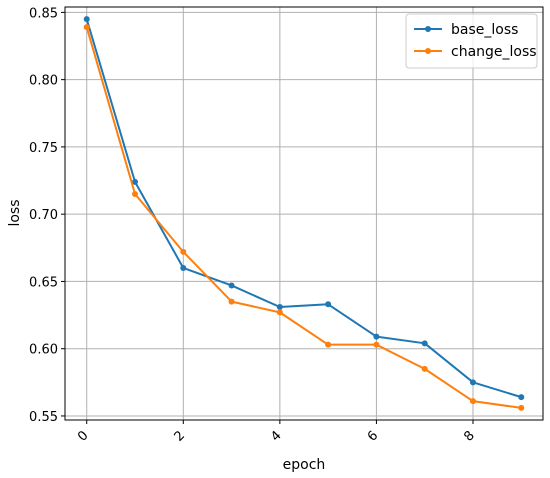 The image size is (550, 478). Describe the element at coordinates (43, 81) in the screenshot. I see `y-tick-label: 0.80` at that location.